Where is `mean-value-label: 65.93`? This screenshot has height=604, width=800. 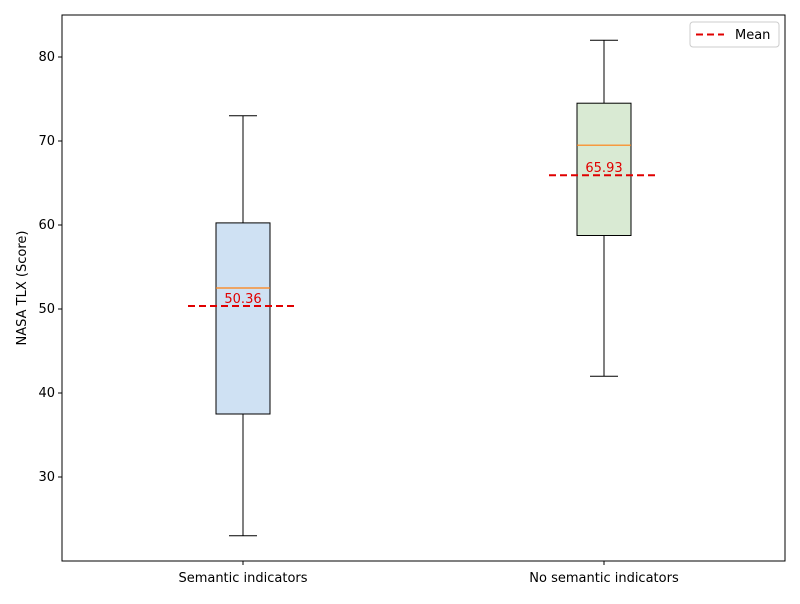
mean-value-label: 65.93 is located at coordinates (603, 168).